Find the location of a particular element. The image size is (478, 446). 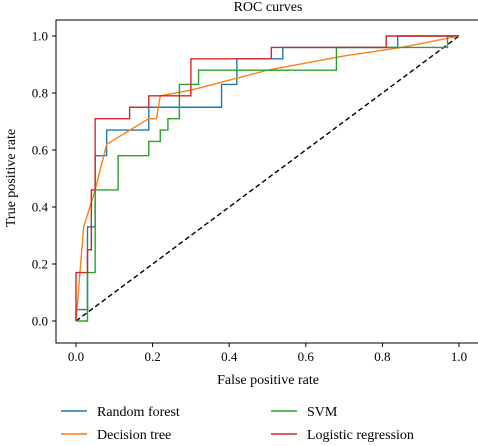

y-tick-label: 1.0 is located at coordinates (40, 36).